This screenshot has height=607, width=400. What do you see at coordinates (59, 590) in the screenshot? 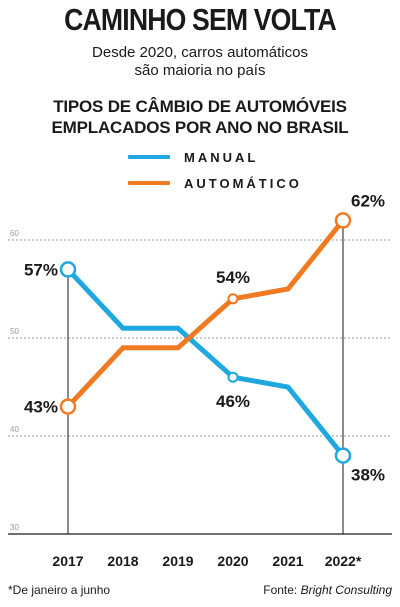
I see `footnote: *De janeiro a junho` at bounding box center [59, 590].